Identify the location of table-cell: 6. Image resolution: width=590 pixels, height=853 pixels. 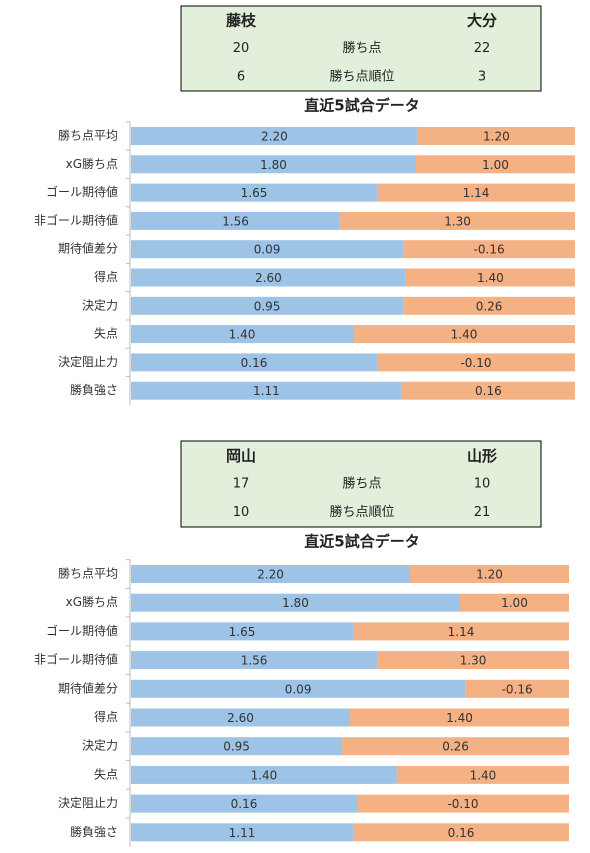
(241, 76).